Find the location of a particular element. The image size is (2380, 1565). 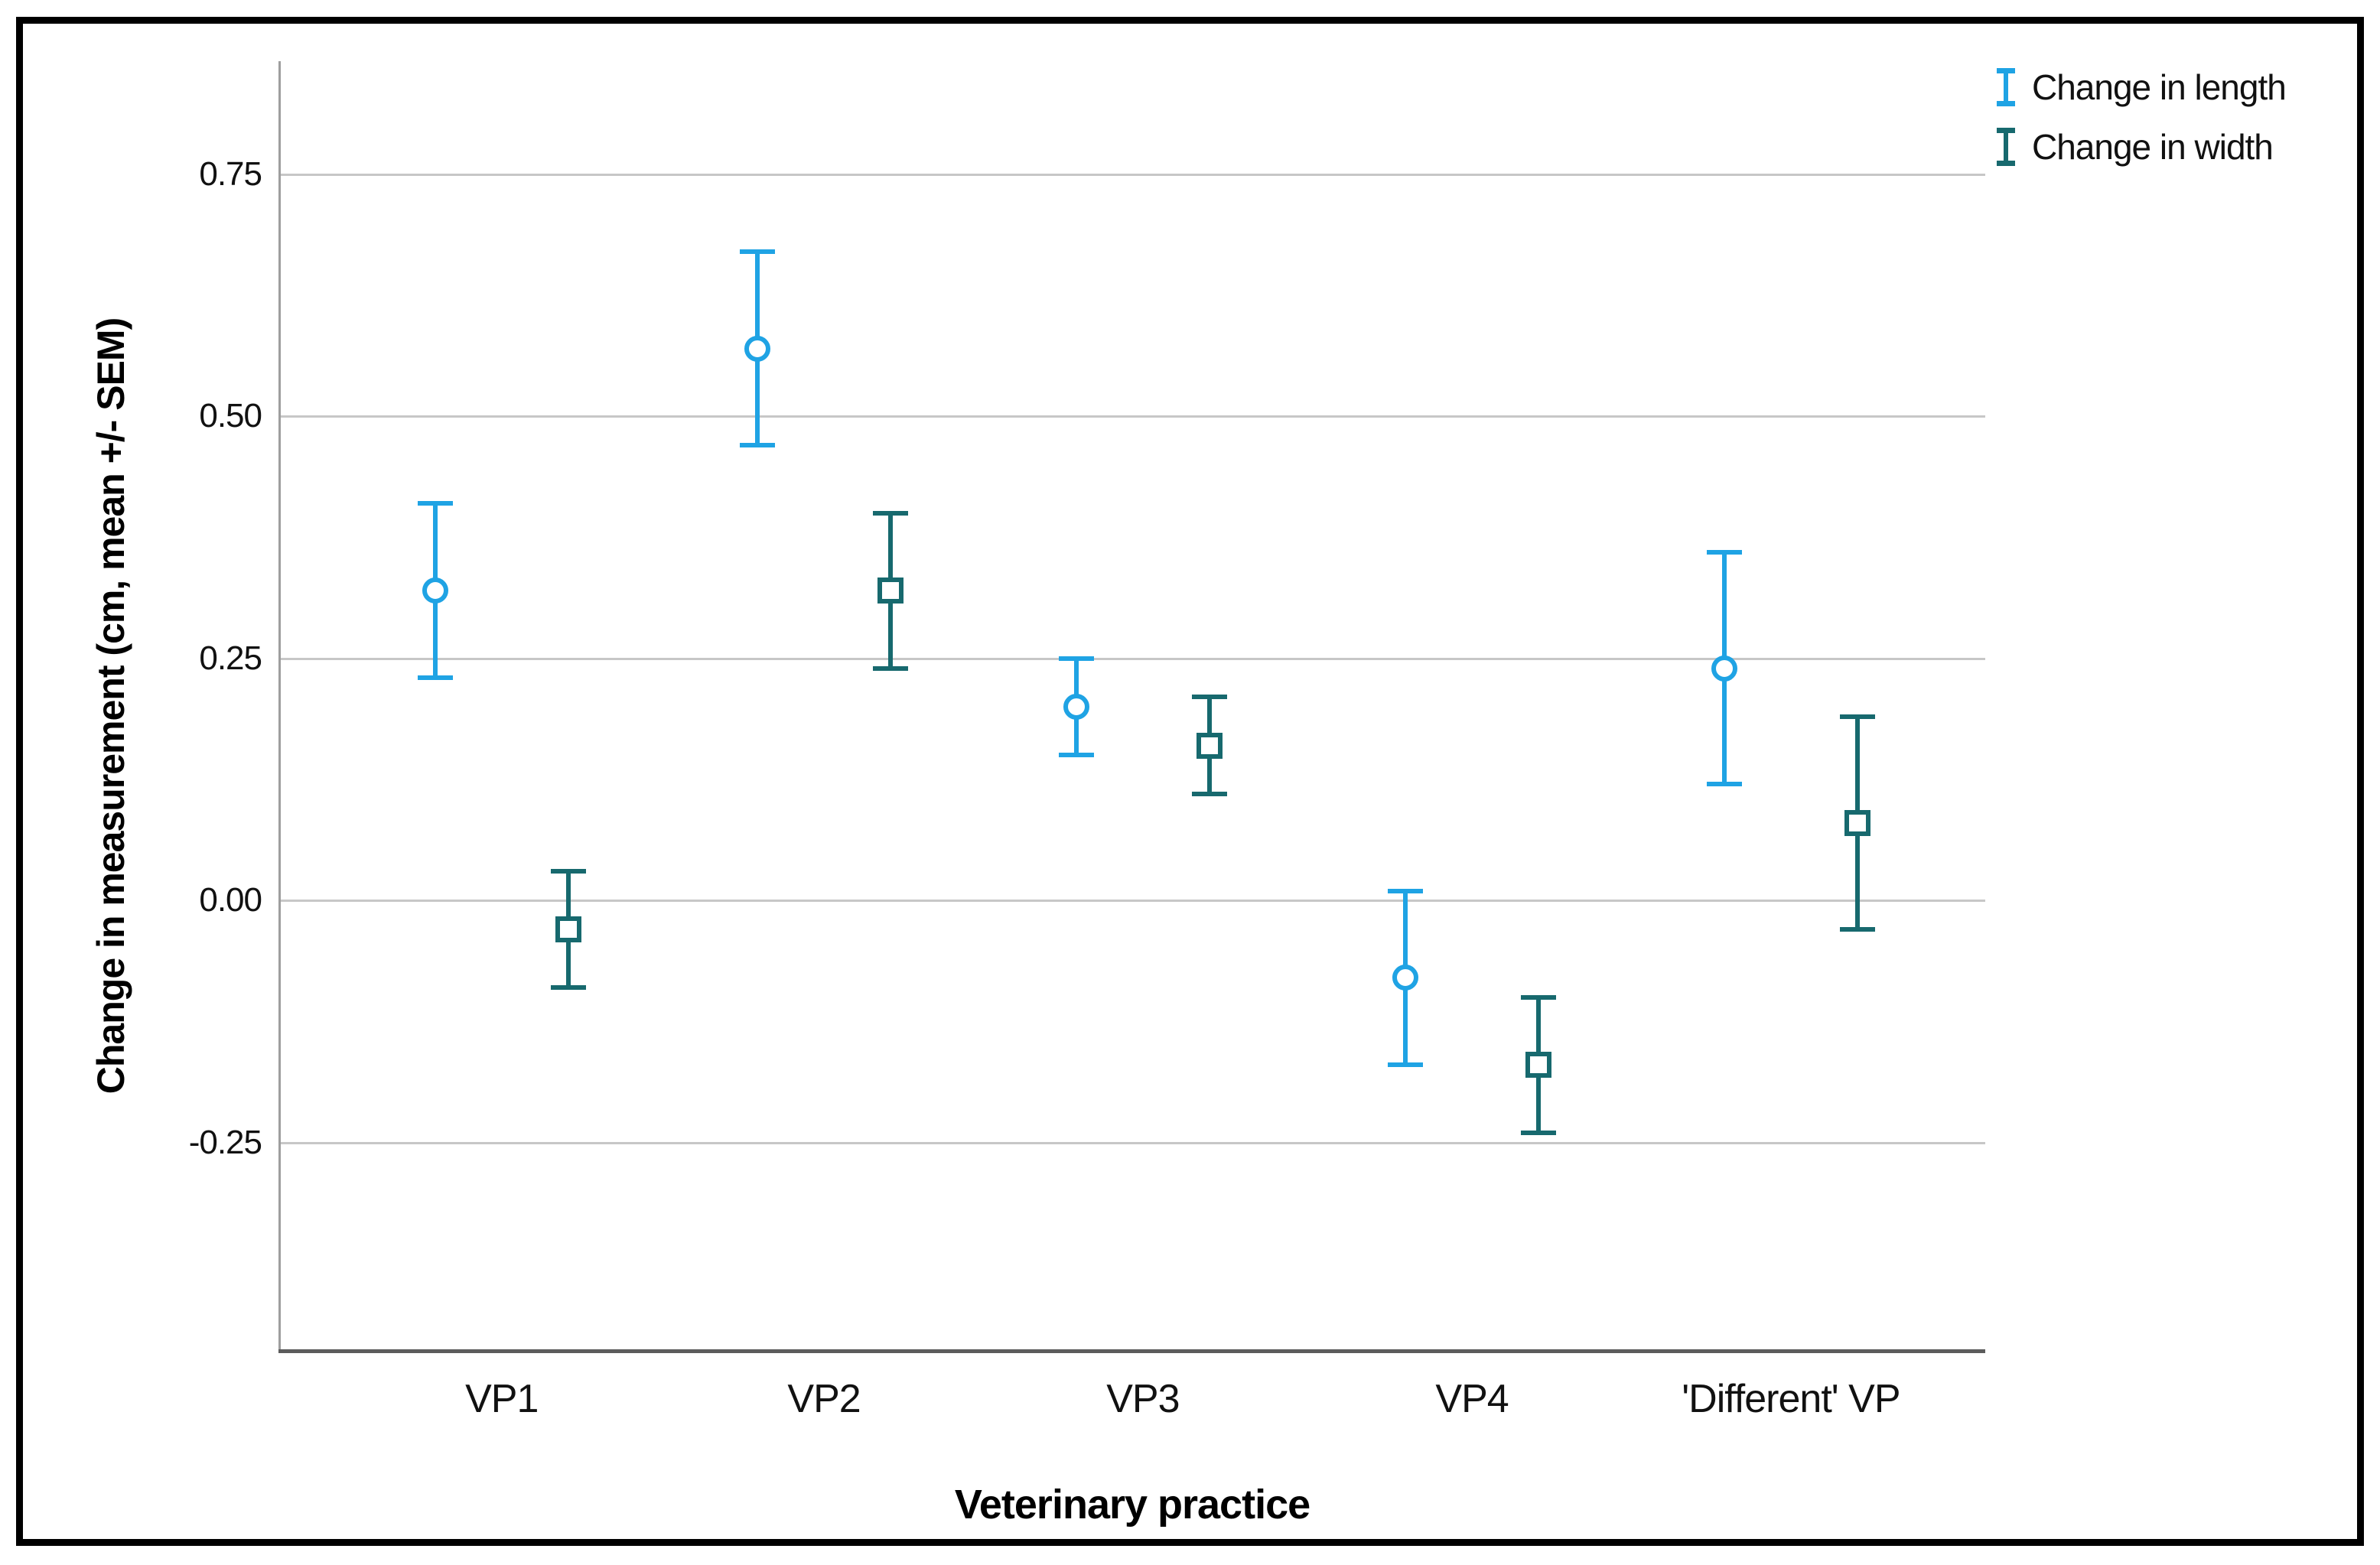

legend-label-length: Change in length is located at coordinates (2159, 87).